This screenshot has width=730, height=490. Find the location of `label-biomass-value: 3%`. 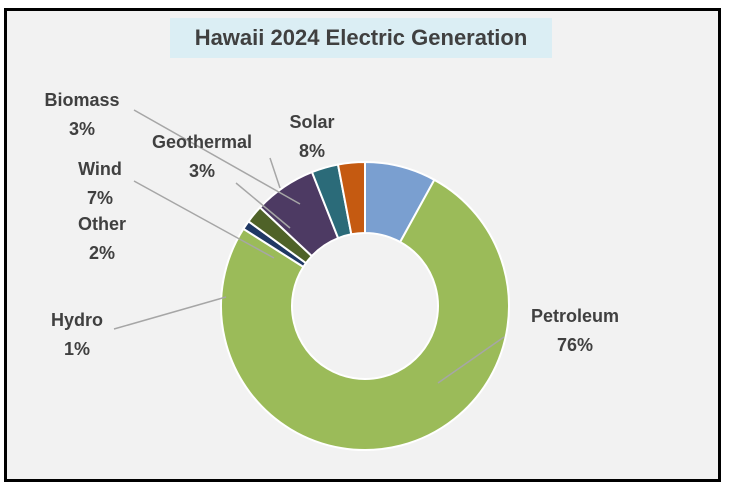

label-biomass-value: 3% is located at coordinates (82, 129).